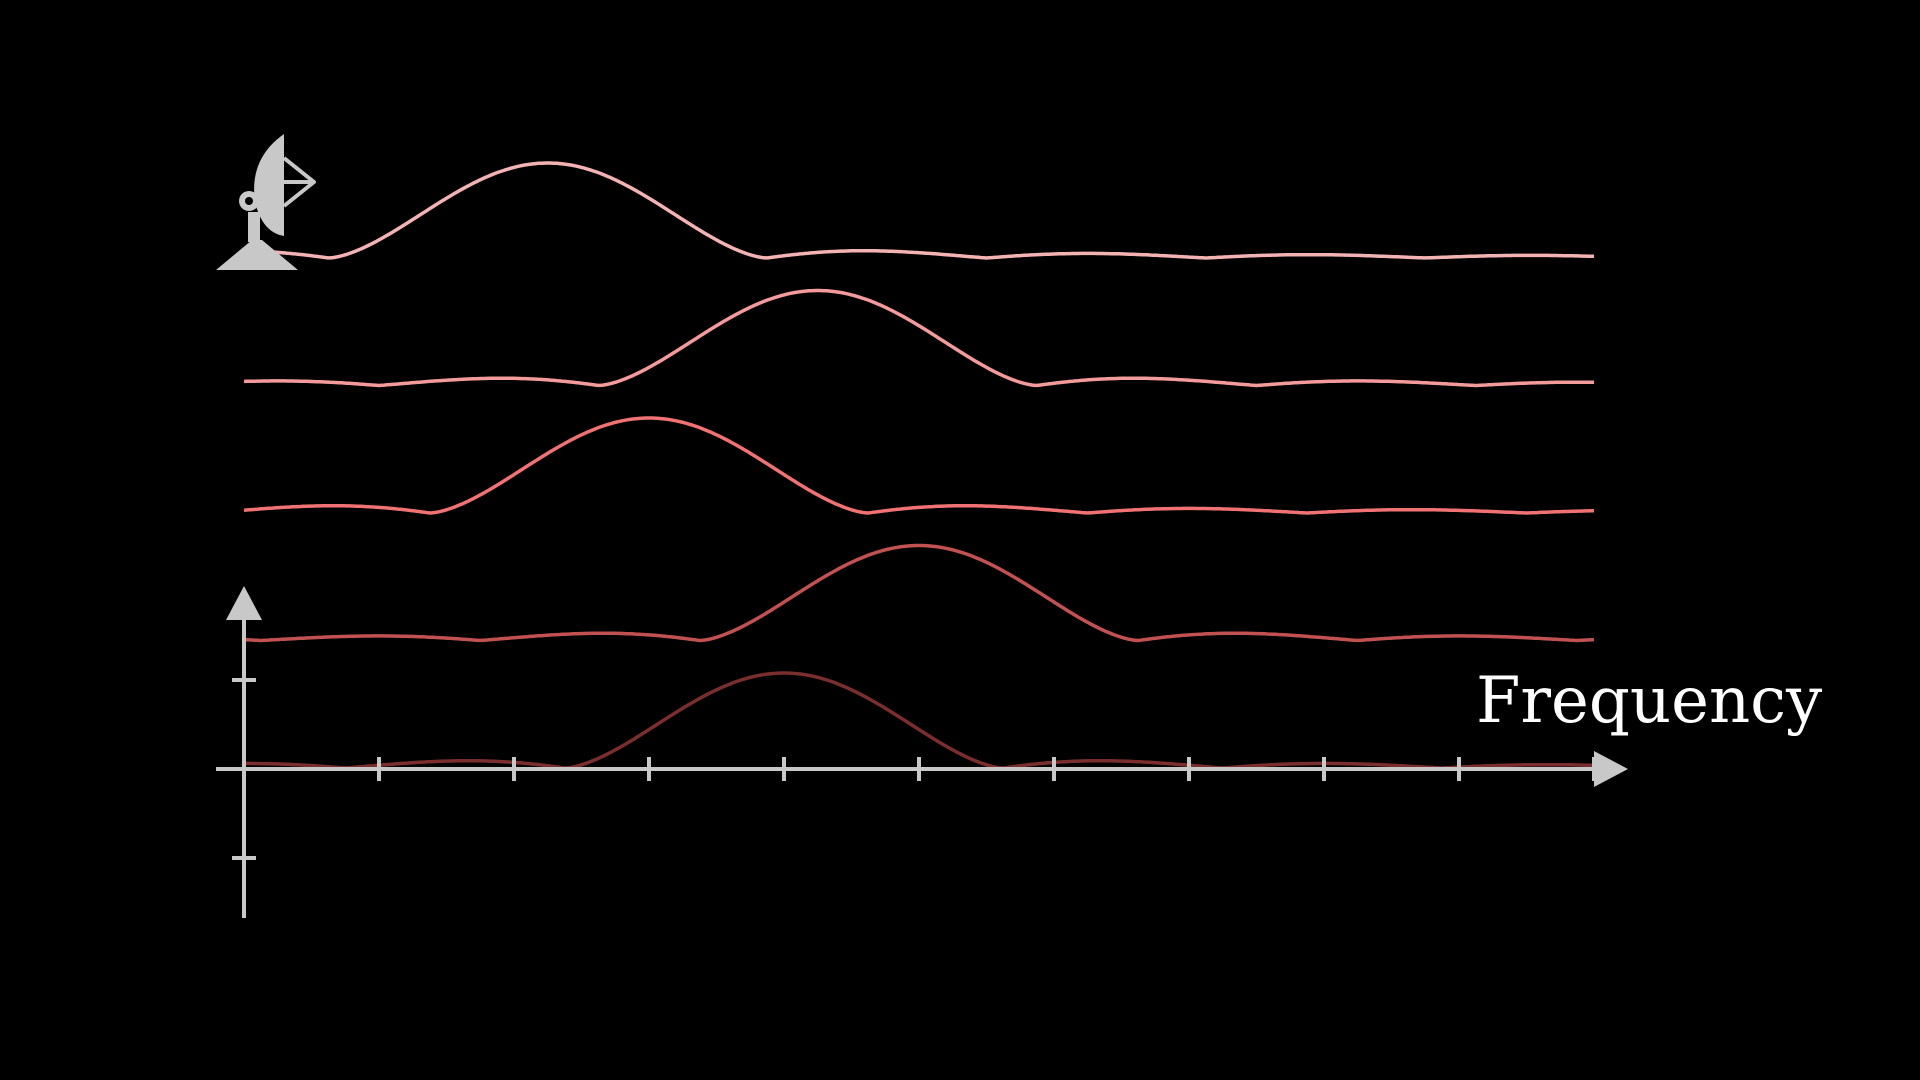 This screenshot has height=1080, width=1920. I want to click on y-axis-arrowhead, so click(244, 603).